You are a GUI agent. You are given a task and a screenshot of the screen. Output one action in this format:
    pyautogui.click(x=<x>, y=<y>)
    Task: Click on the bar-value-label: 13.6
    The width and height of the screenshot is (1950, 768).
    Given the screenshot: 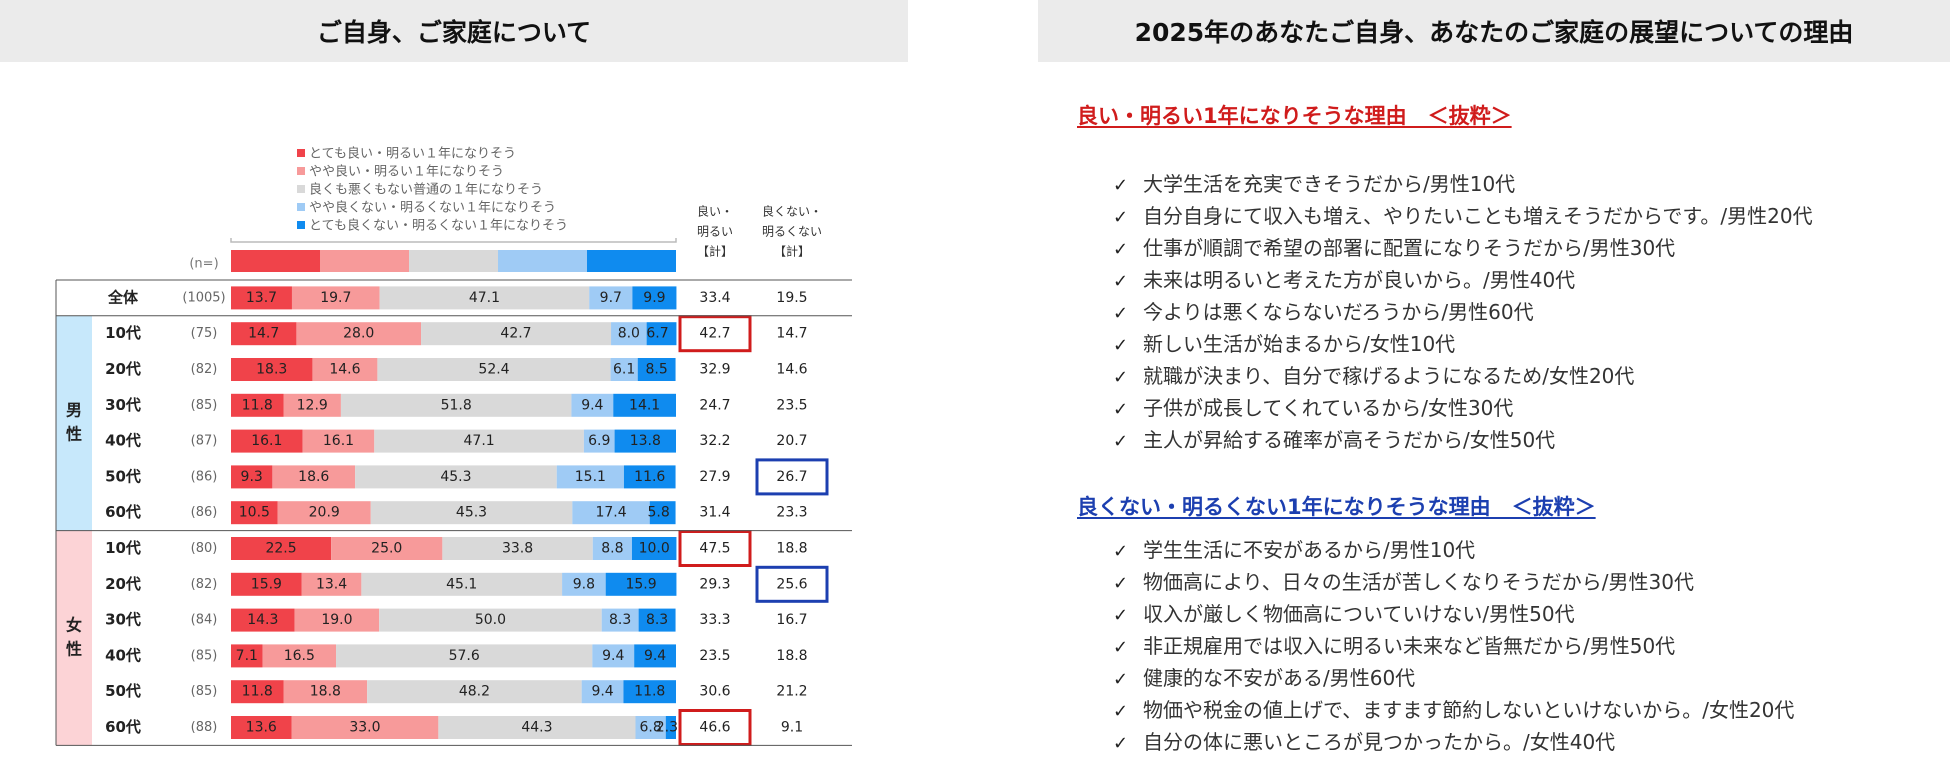 What is the action you would take?
    pyautogui.click(x=261, y=728)
    